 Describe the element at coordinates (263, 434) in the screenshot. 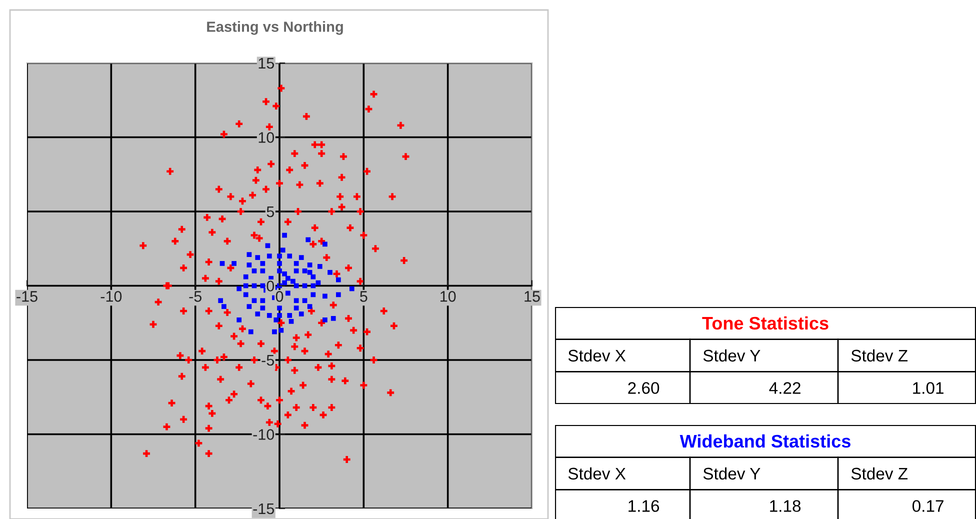

I see `y-tick-label: -10` at that location.